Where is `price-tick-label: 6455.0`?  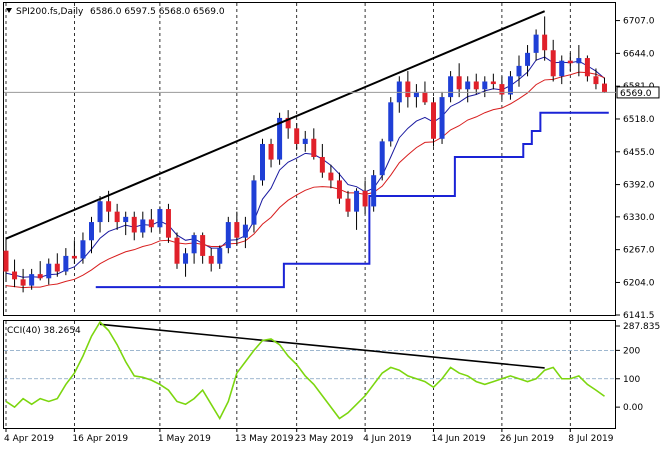
price-tick-label: 6455.0 is located at coordinates (639, 153).